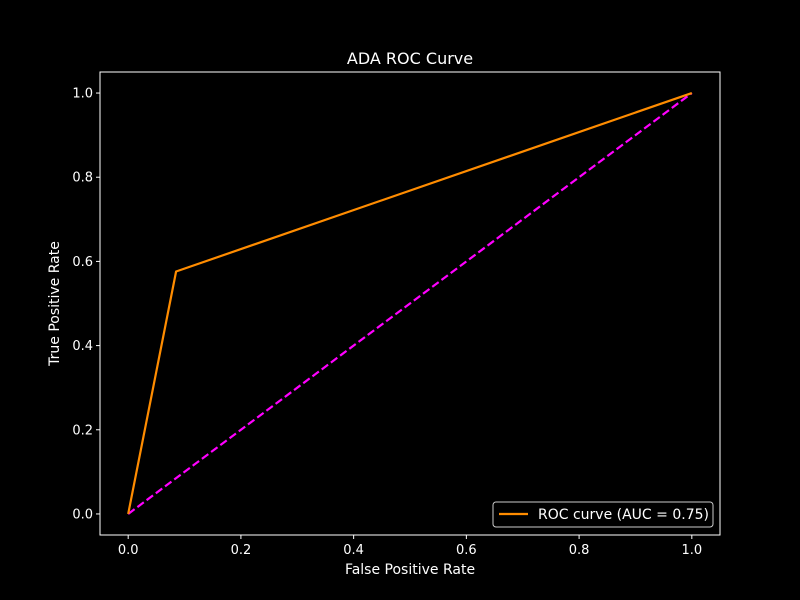 The image size is (800, 600). I want to click on x-tick-label: 0.8, so click(579, 550).